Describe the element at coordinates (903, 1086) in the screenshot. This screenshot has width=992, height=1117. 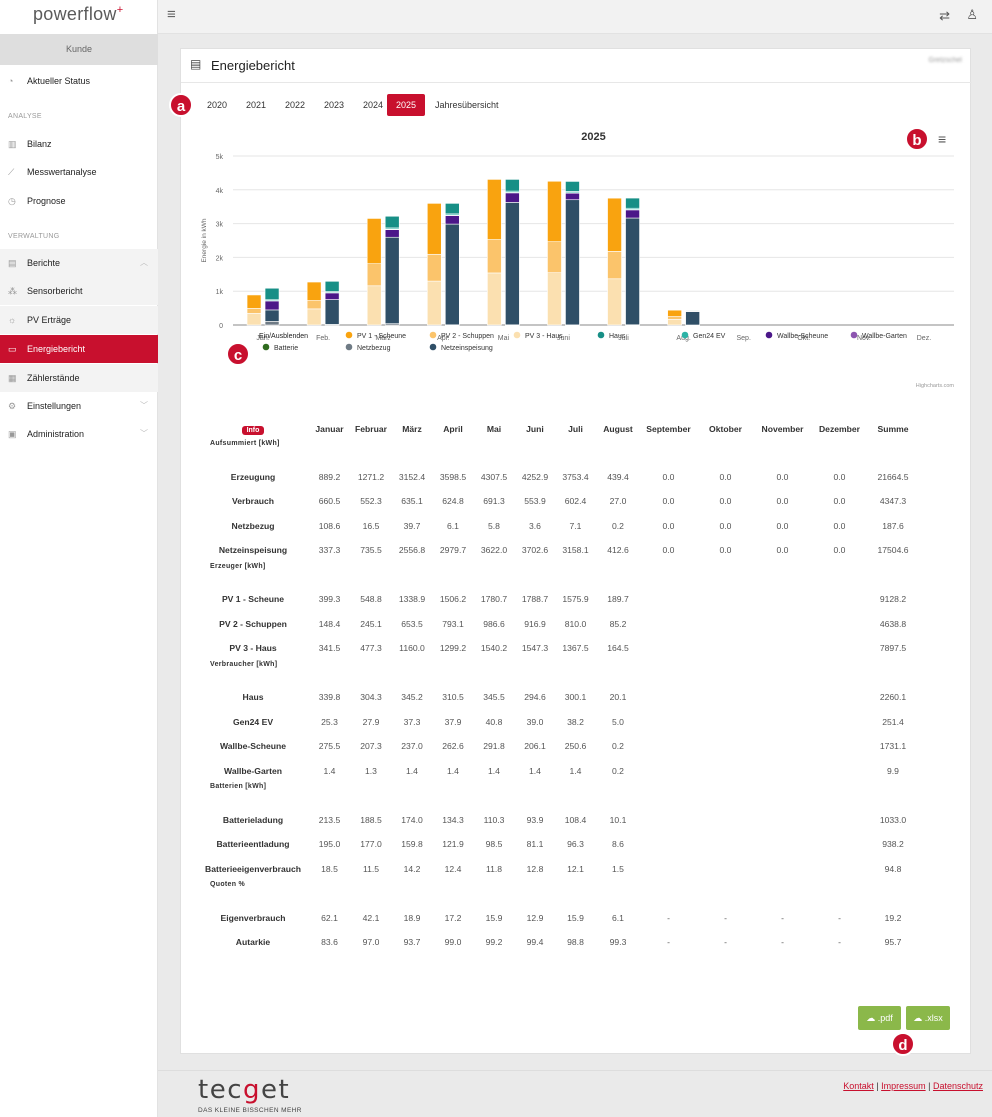
I see `impressum-link: Impressum` at that location.